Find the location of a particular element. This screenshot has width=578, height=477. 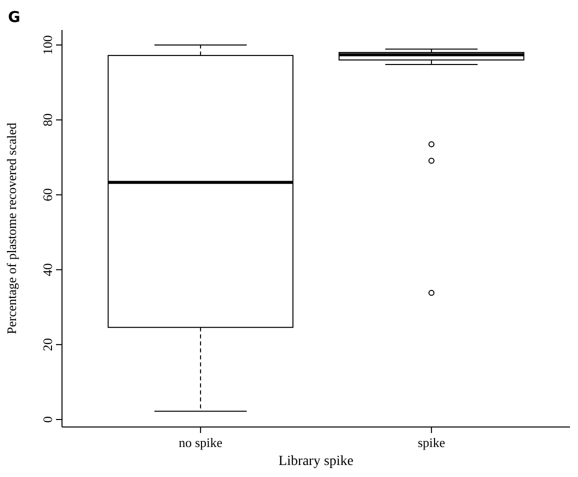

y-tick-label: 20 is located at coordinates (47, 345).